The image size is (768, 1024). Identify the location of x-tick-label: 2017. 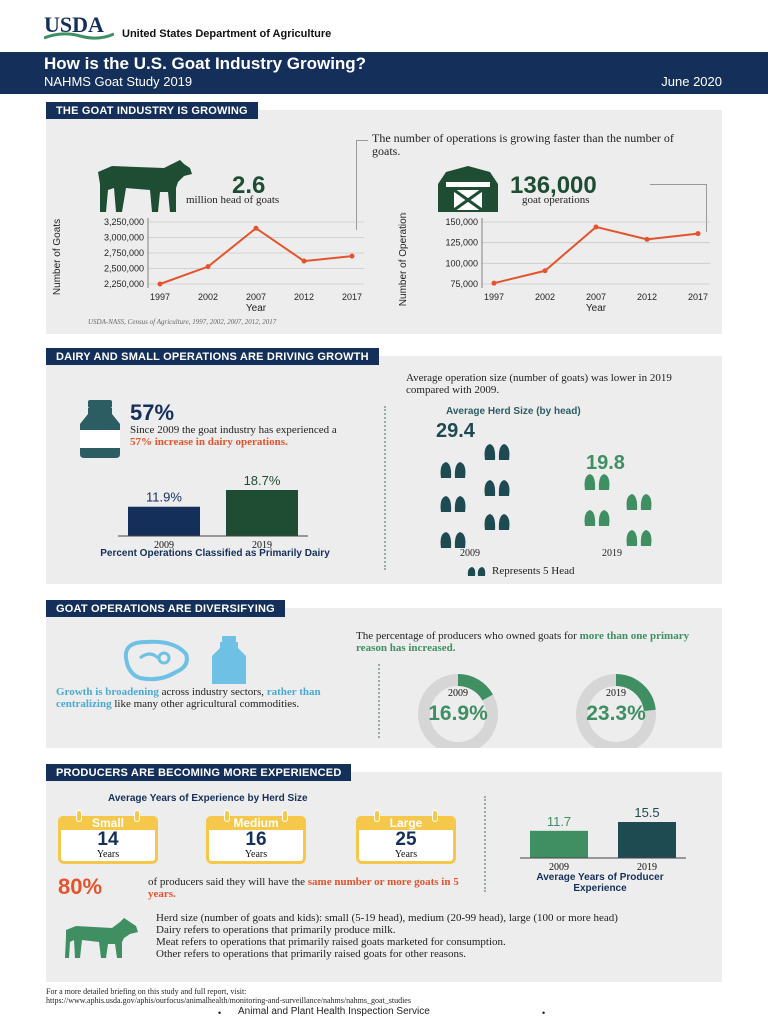
(698, 297).